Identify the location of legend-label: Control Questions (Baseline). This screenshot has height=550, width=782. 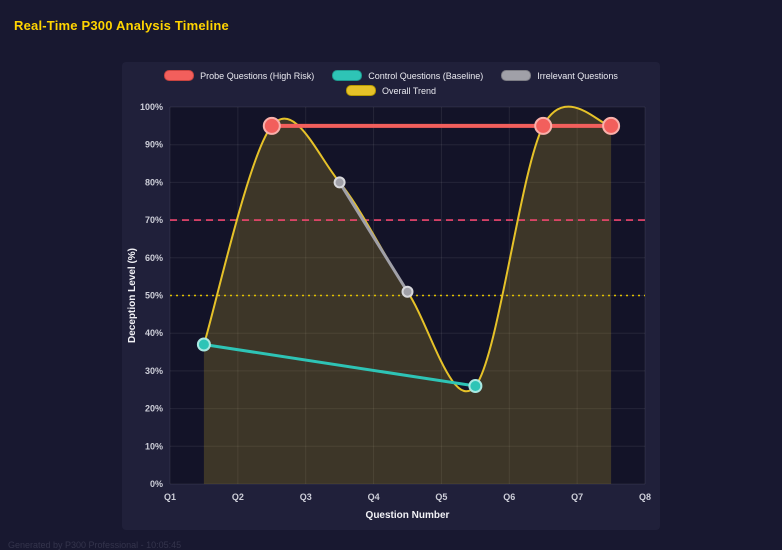
(426, 75).